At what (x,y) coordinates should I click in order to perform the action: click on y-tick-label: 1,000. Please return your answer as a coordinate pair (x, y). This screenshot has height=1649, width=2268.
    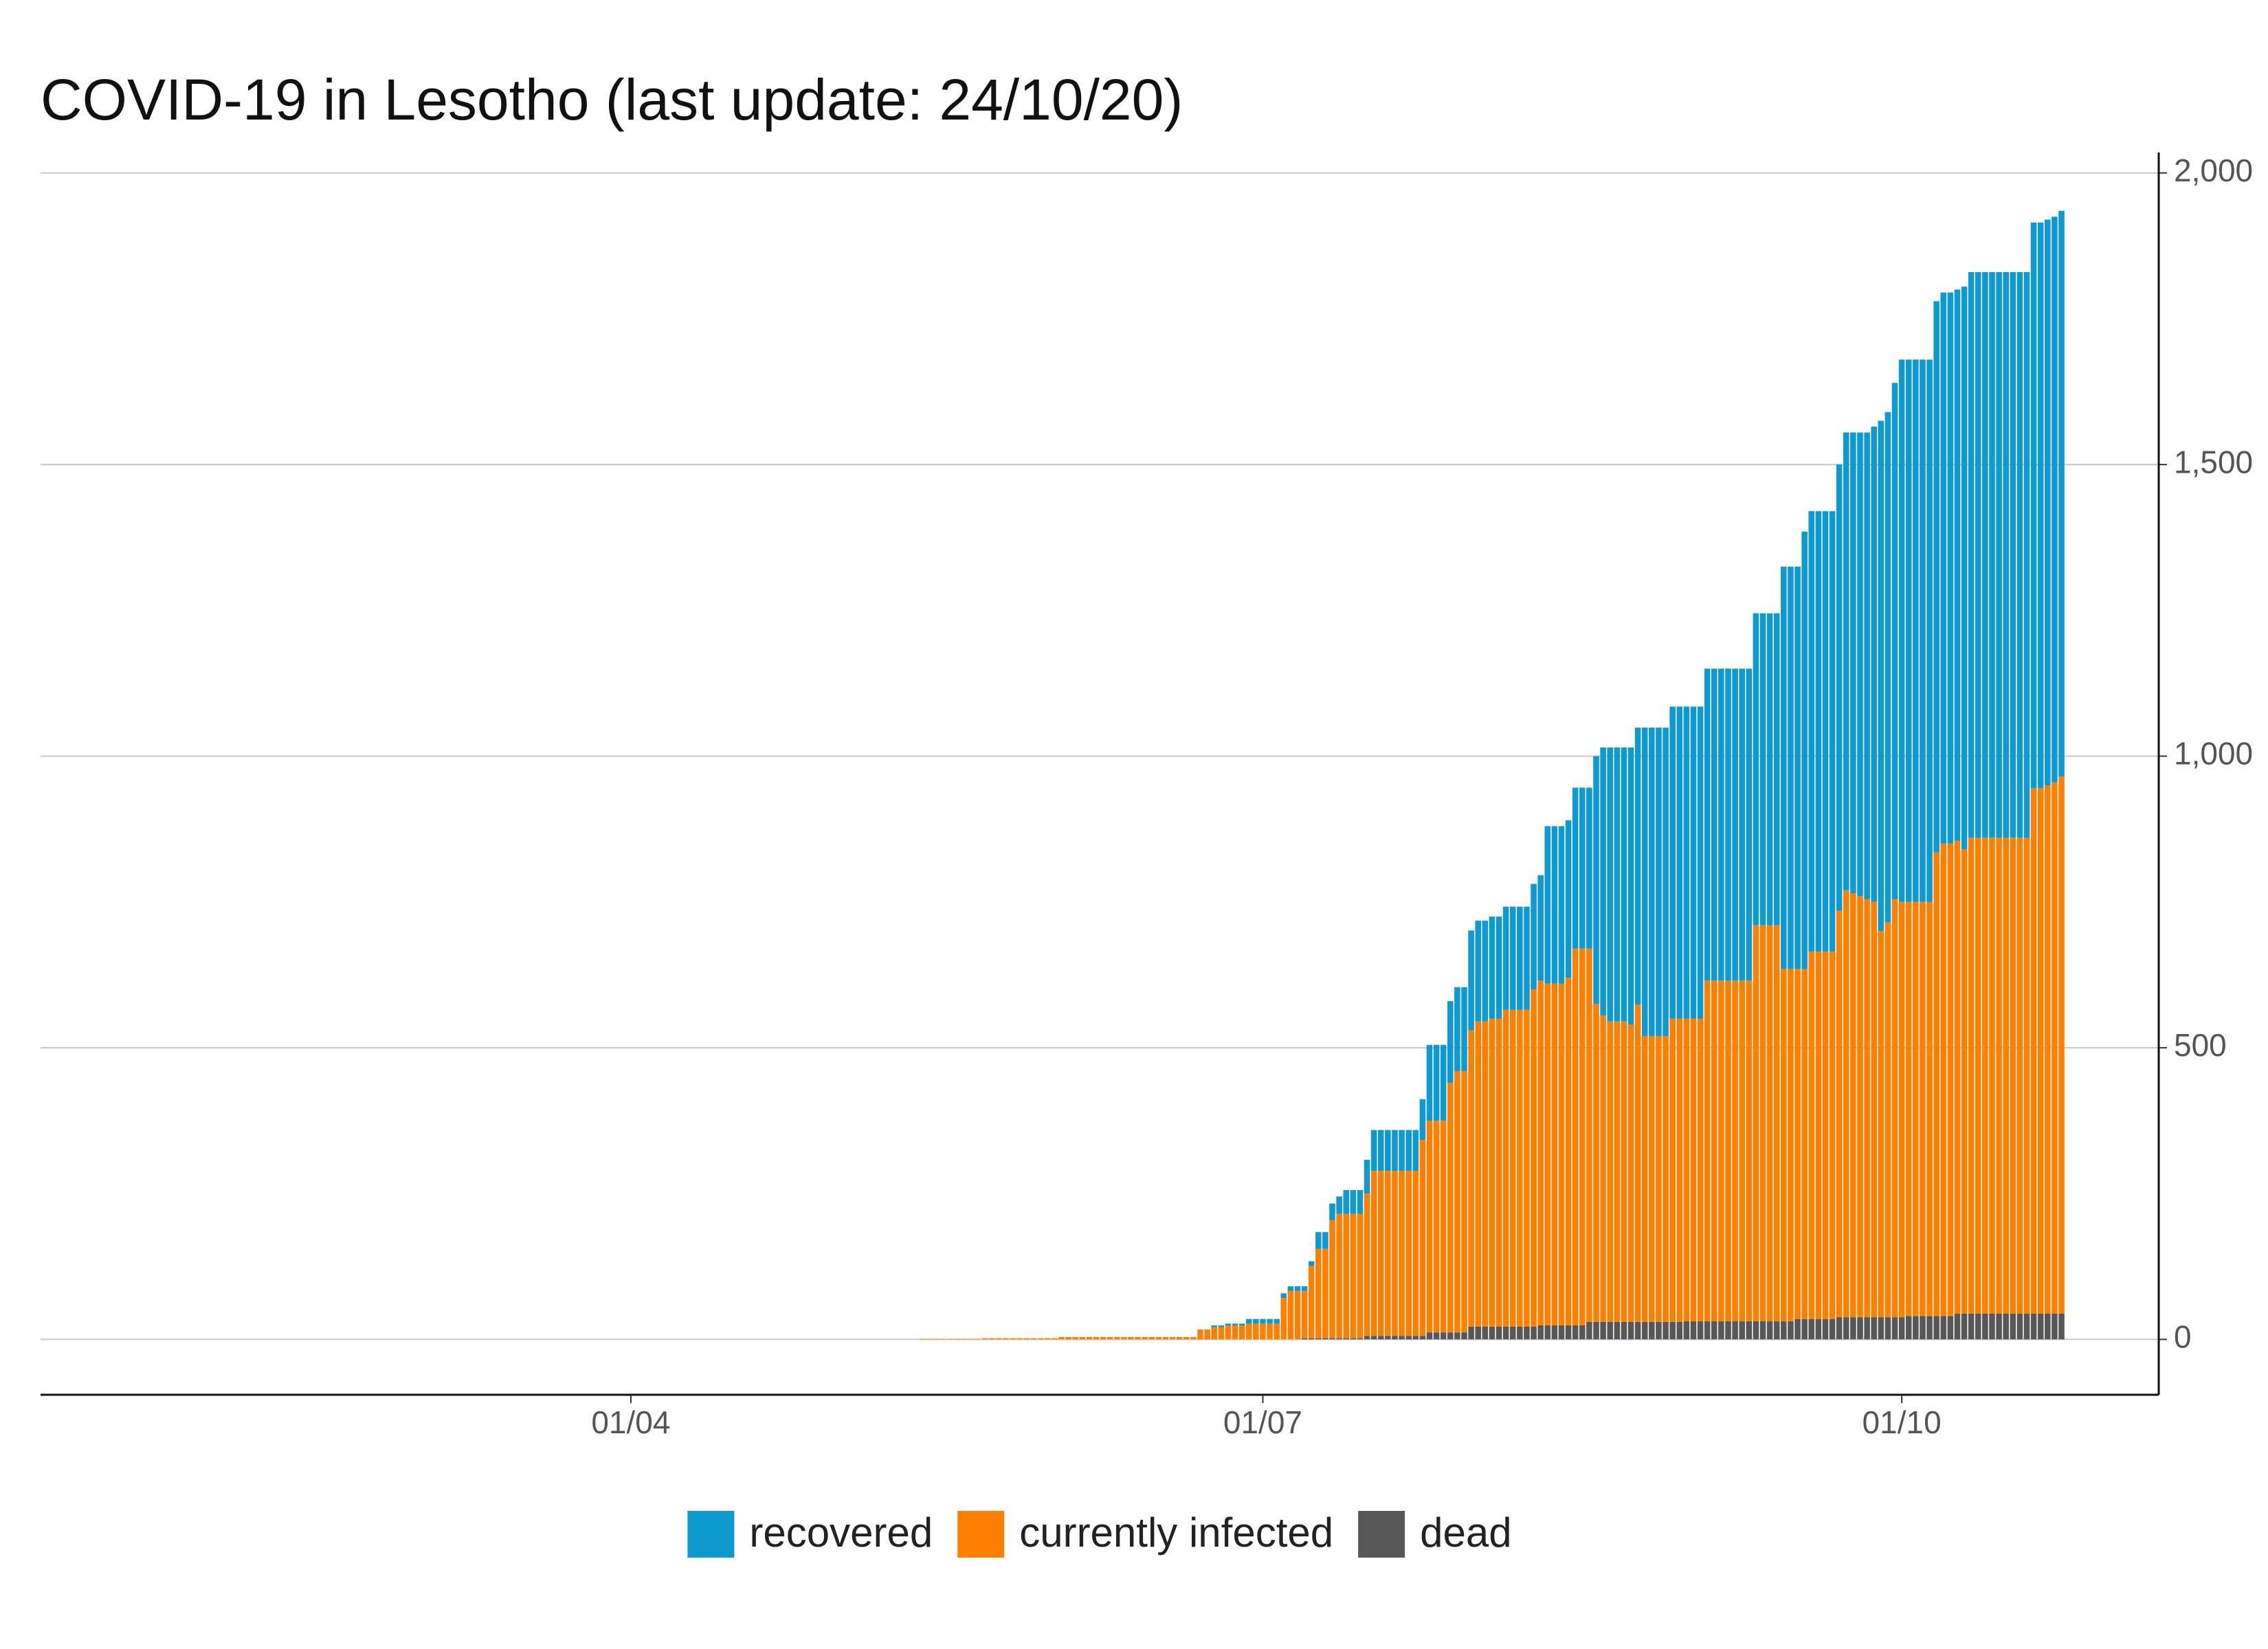
    Looking at the image, I should click on (2213, 754).